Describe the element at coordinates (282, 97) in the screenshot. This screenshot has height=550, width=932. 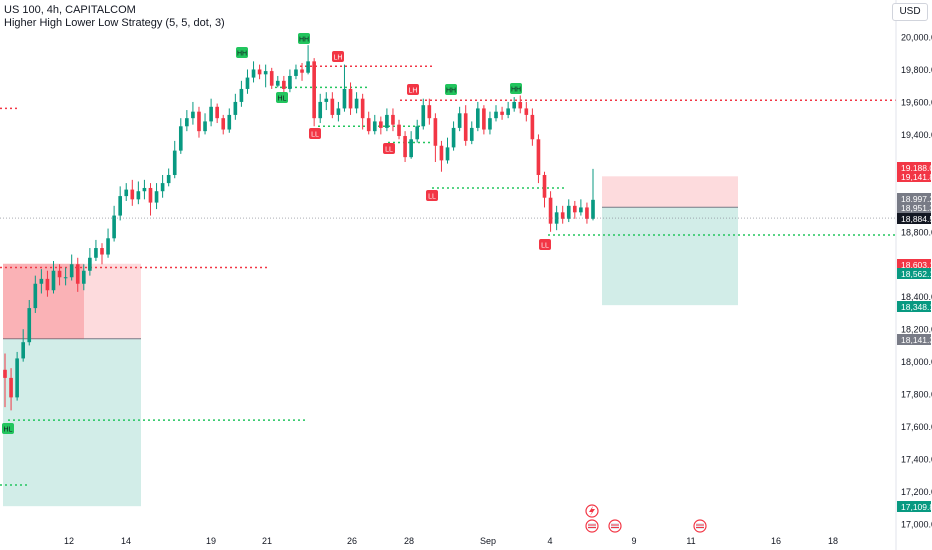
I see `swing-label-hl: HL` at that location.